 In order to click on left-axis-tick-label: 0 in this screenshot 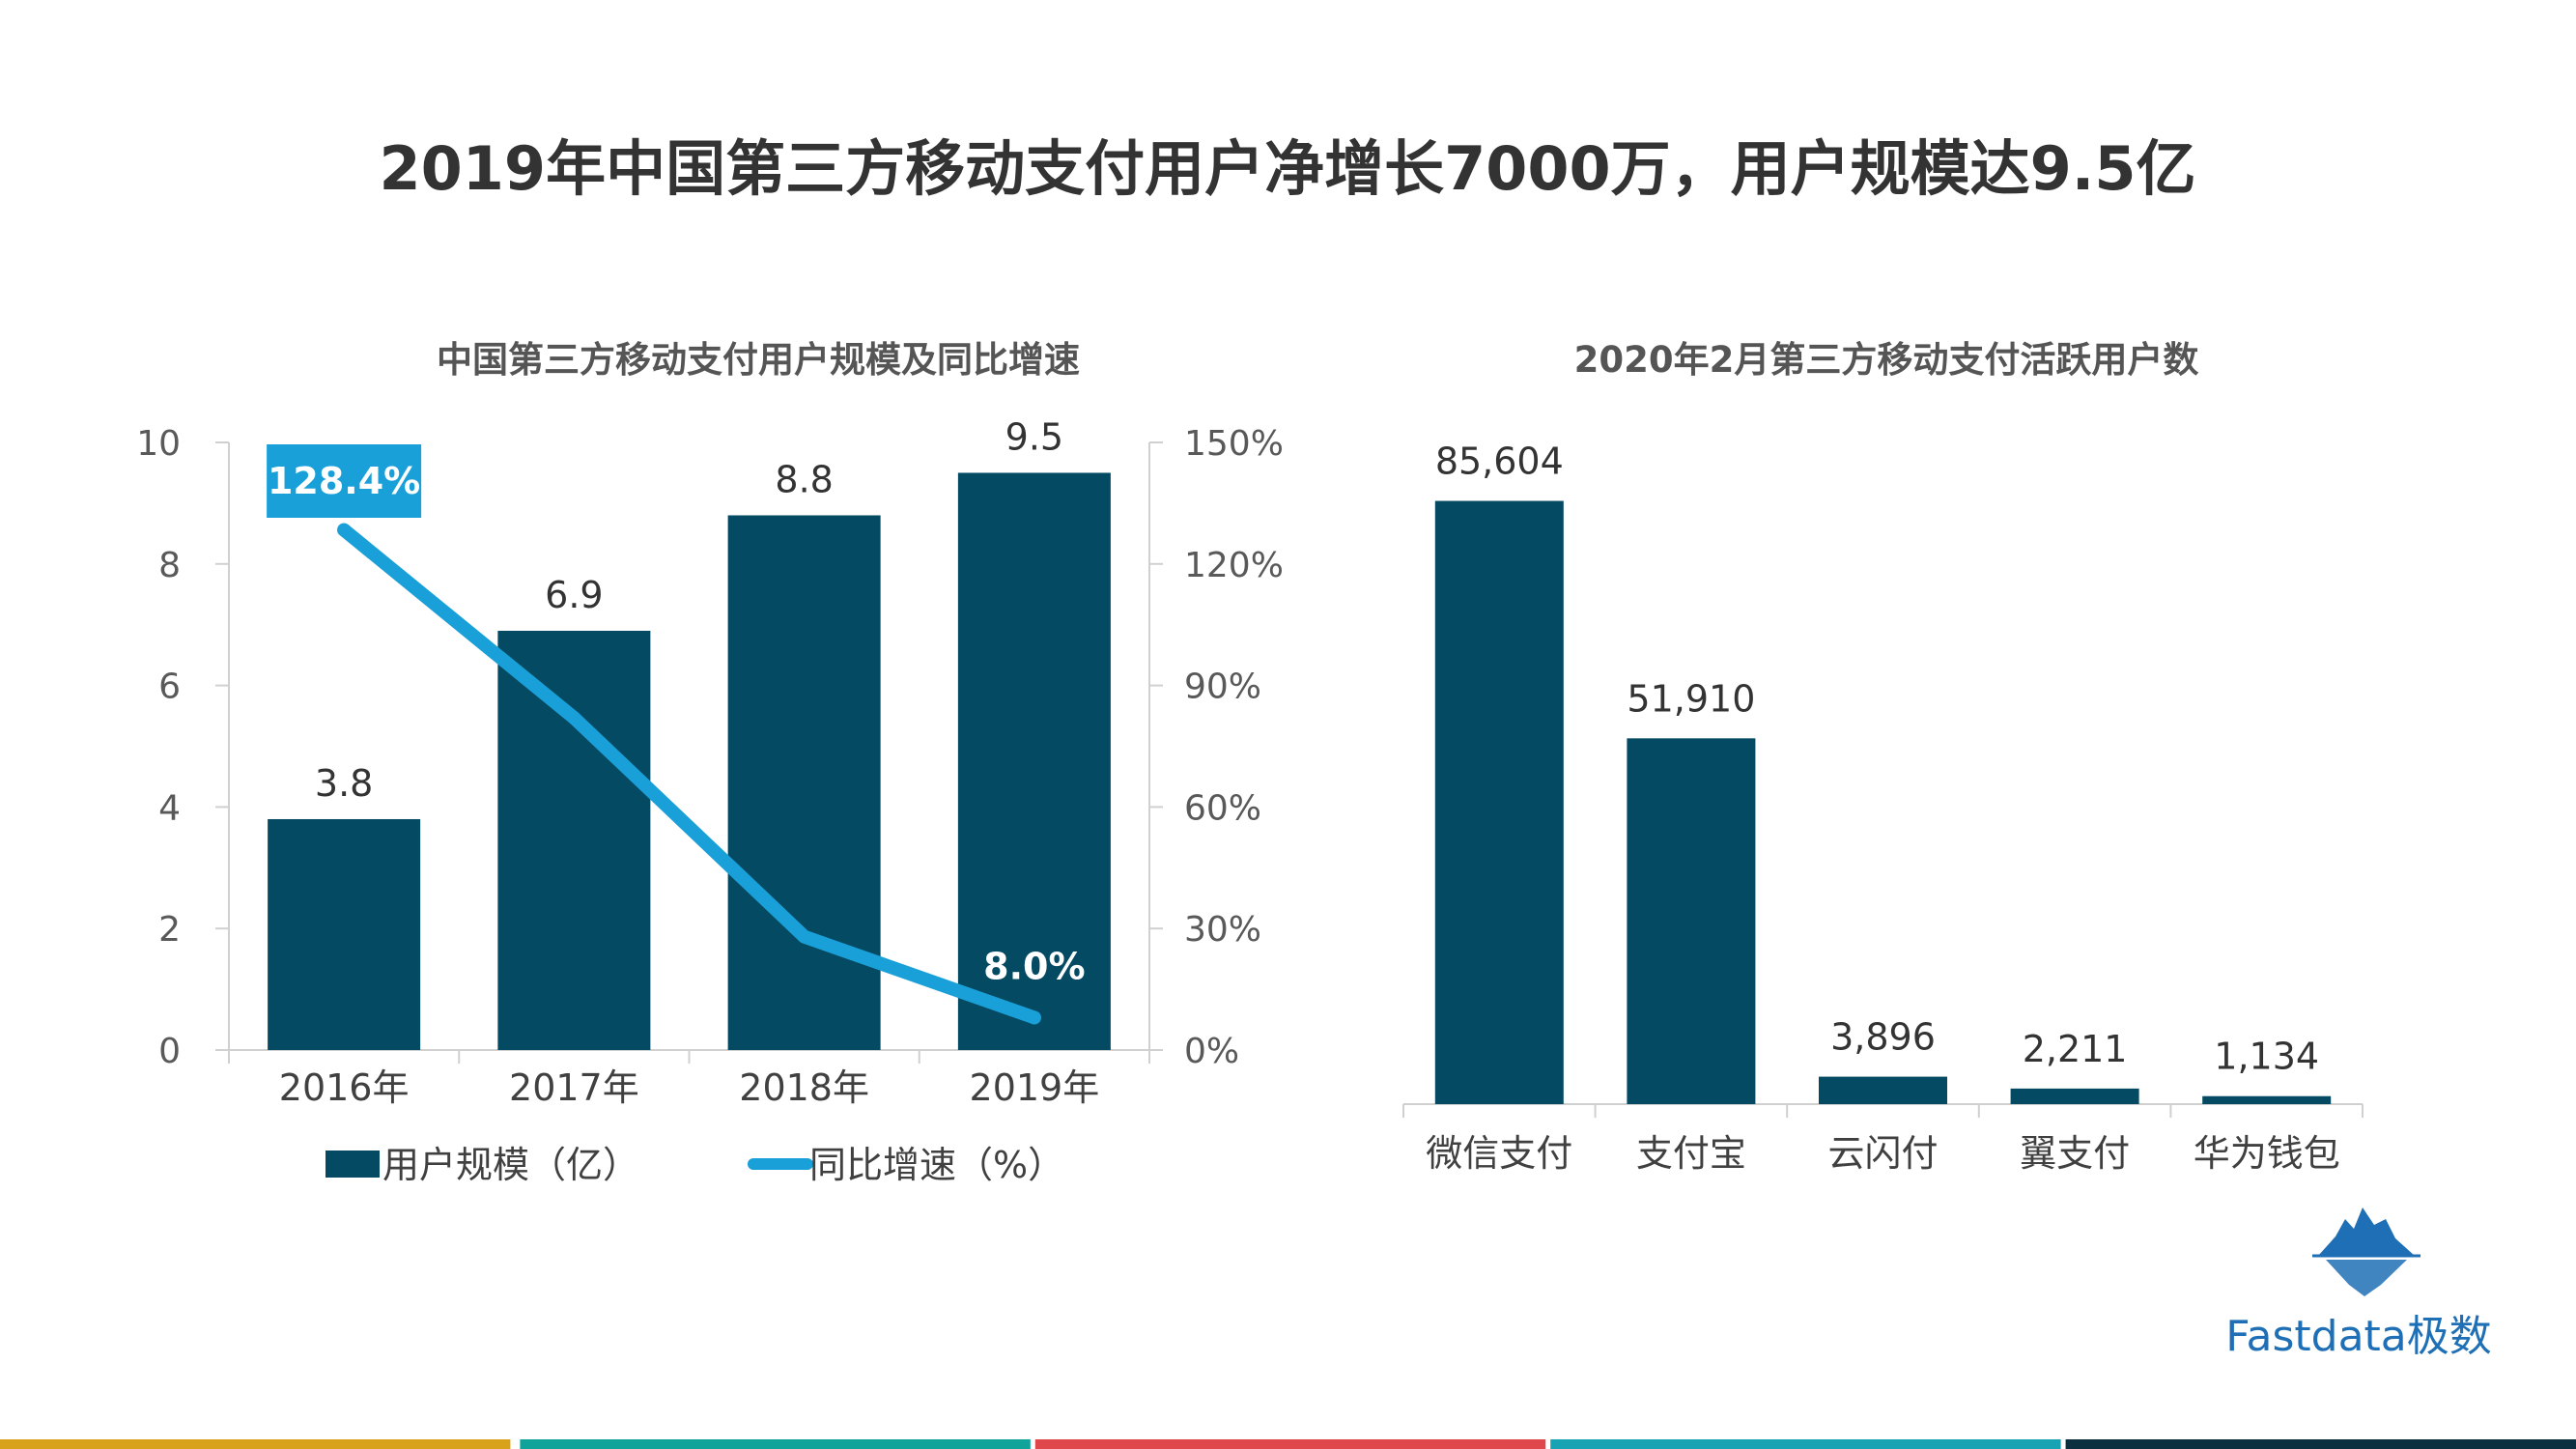, I will do `click(169, 1051)`.